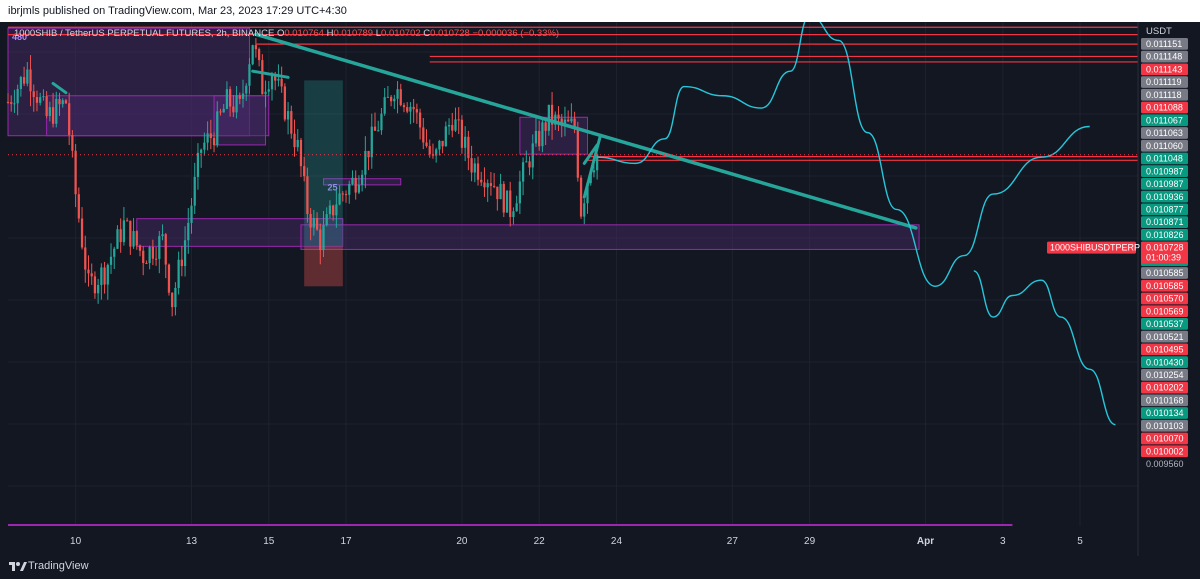 The width and height of the screenshot is (1200, 579). I want to click on last-price-value: 0.010728, so click(1165, 248).